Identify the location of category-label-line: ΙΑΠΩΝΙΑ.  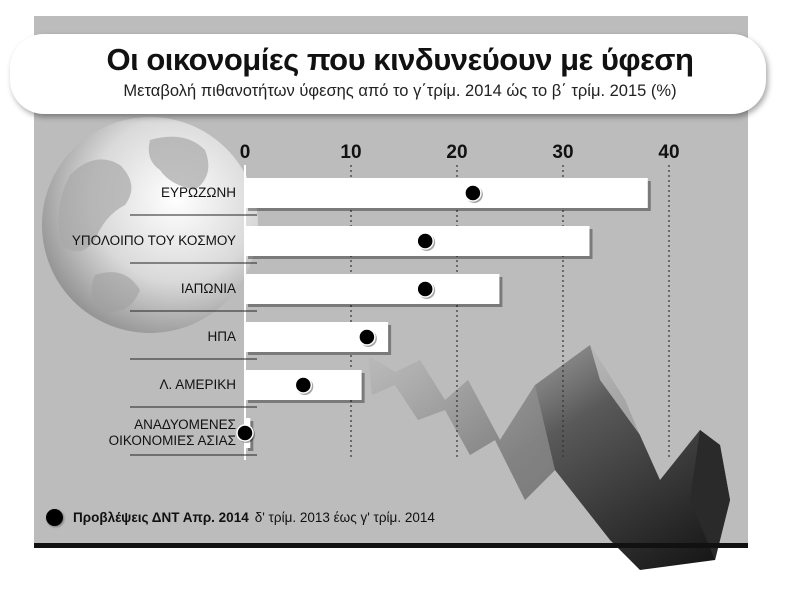
(208, 288).